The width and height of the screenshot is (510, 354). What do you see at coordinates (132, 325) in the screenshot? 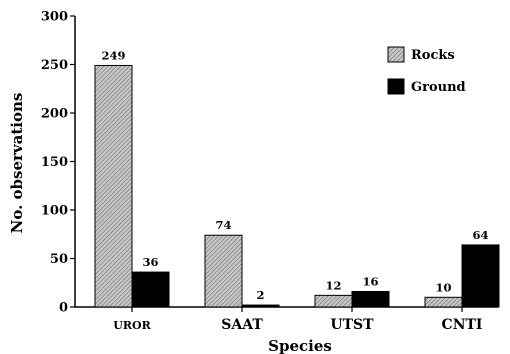
I see `x-tick-label: UROR` at bounding box center [132, 325].